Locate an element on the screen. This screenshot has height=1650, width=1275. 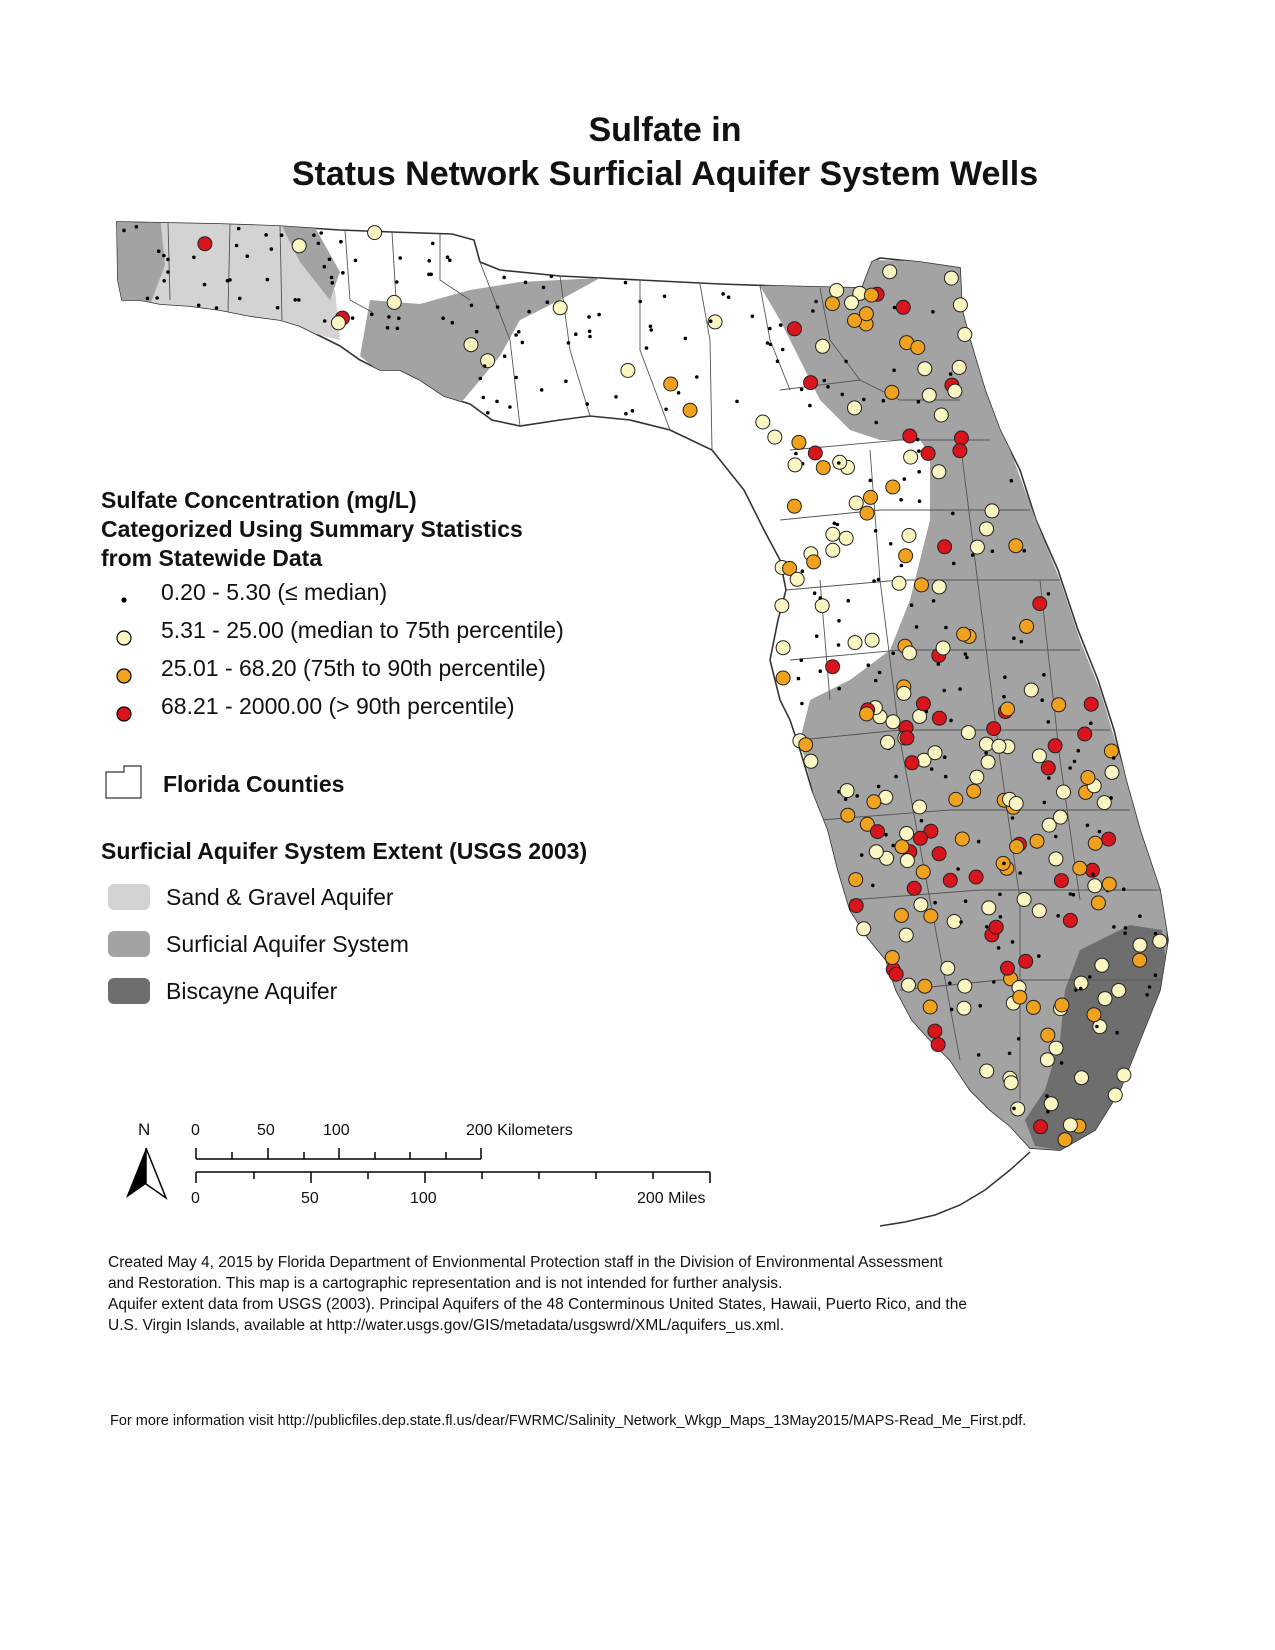
legend-class-4: 68.21 - 2000.00 (> 90th percentile) is located at coordinates (381, 706).